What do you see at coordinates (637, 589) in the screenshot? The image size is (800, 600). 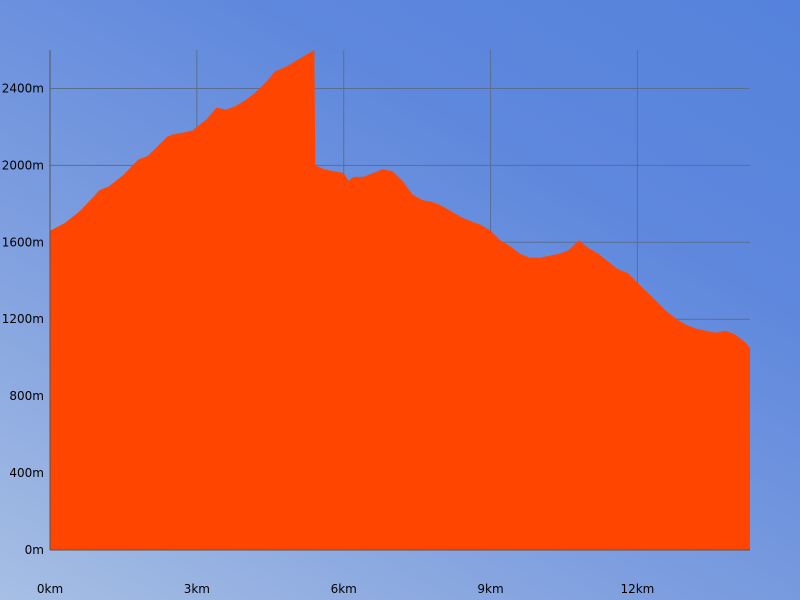 I see `x-tick-label: 12km` at bounding box center [637, 589].